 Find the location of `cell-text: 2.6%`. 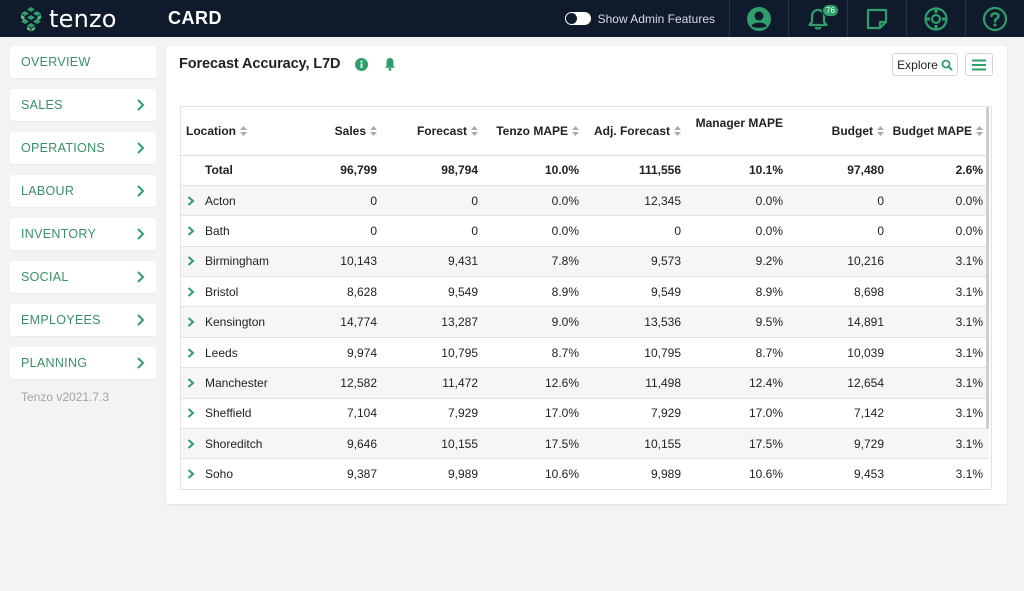

cell-text: 2.6% is located at coordinates (969, 170).